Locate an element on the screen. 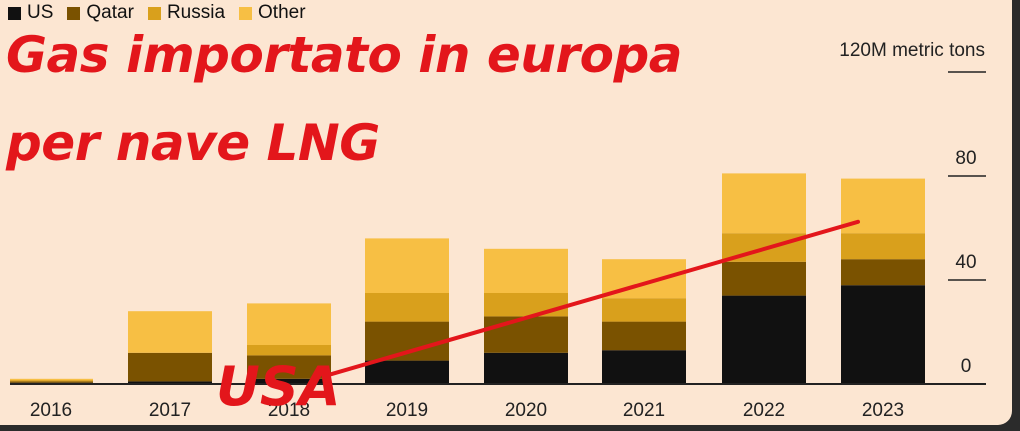 The width and height of the screenshot is (1020, 431). x-tick-label-2019: 2019 is located at coordinates (407, 410).